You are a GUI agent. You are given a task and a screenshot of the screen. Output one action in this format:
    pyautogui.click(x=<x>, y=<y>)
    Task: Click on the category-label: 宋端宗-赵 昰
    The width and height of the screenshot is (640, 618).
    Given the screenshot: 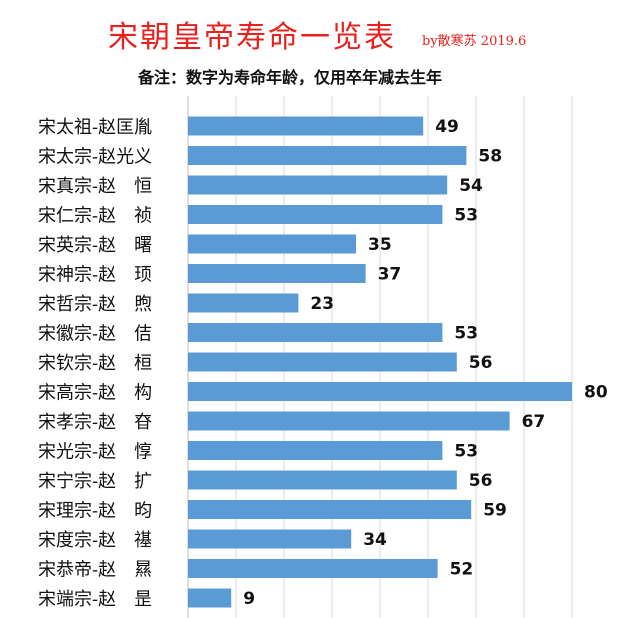 What is the action you would take?
    pyautogui.click(x=95, y=599)
    